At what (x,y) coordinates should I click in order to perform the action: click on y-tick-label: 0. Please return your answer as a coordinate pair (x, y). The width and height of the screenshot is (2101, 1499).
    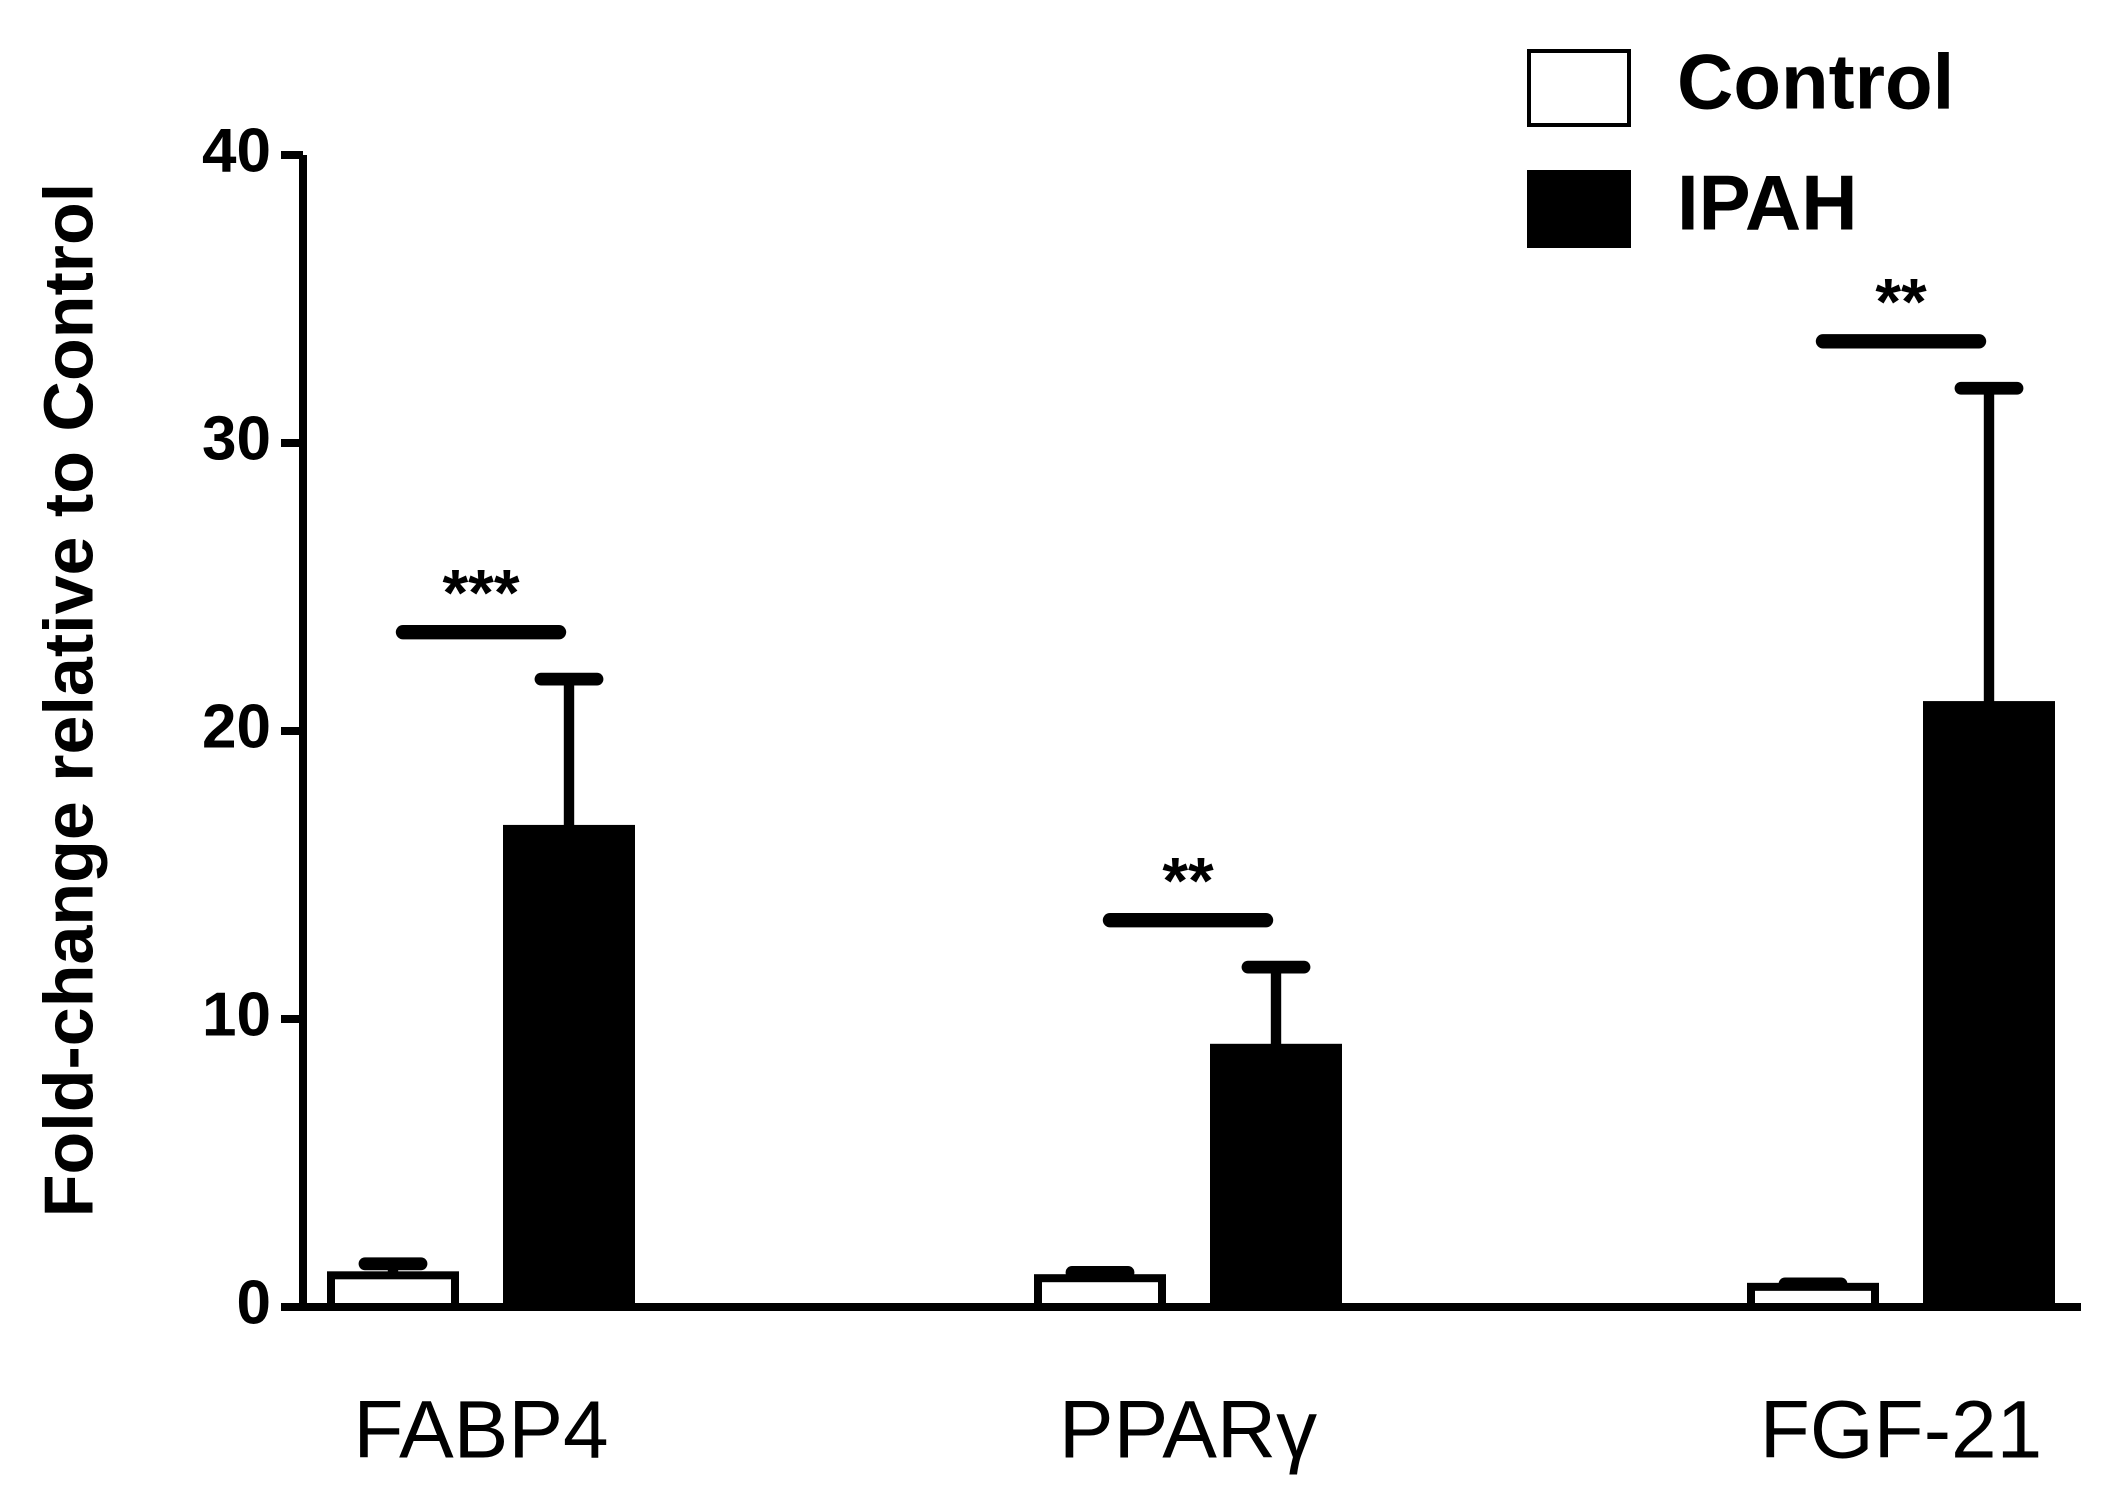
    Looking at the image, I should click on (254, 1302).